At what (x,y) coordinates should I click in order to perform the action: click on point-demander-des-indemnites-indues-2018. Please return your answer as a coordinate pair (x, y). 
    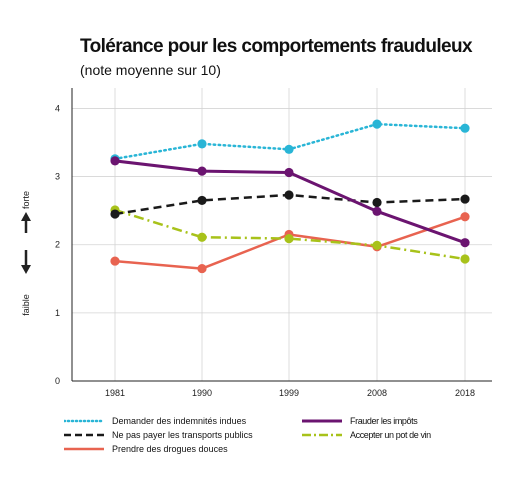
    Looking at the image, I should click on (465, 128).